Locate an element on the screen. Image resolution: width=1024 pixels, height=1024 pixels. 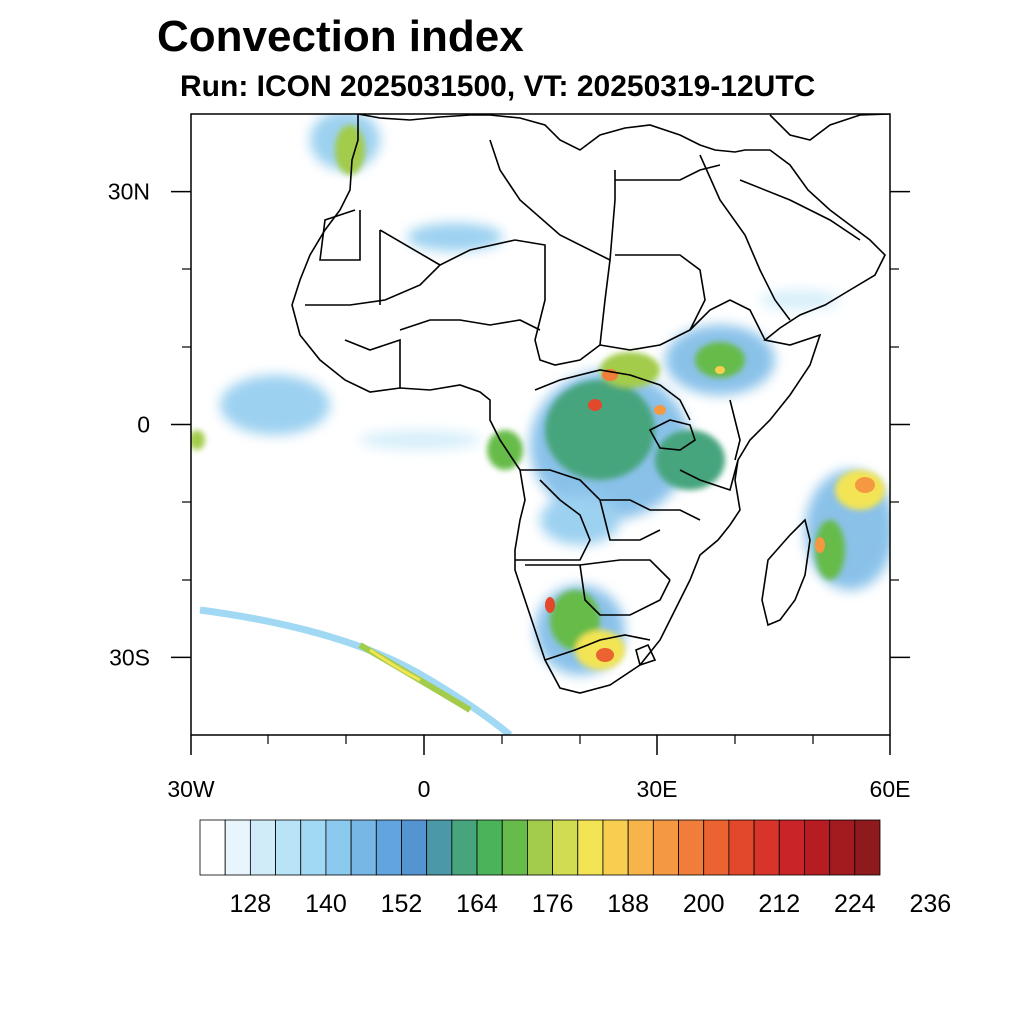
colorbar-label: 128 is located at coordinates (251, 904).